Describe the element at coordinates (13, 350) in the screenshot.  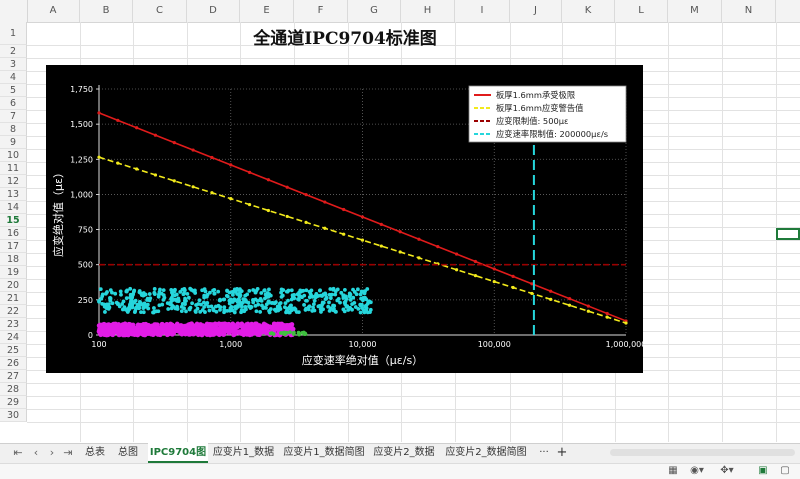
I see `row-header-25: 25` at that location.